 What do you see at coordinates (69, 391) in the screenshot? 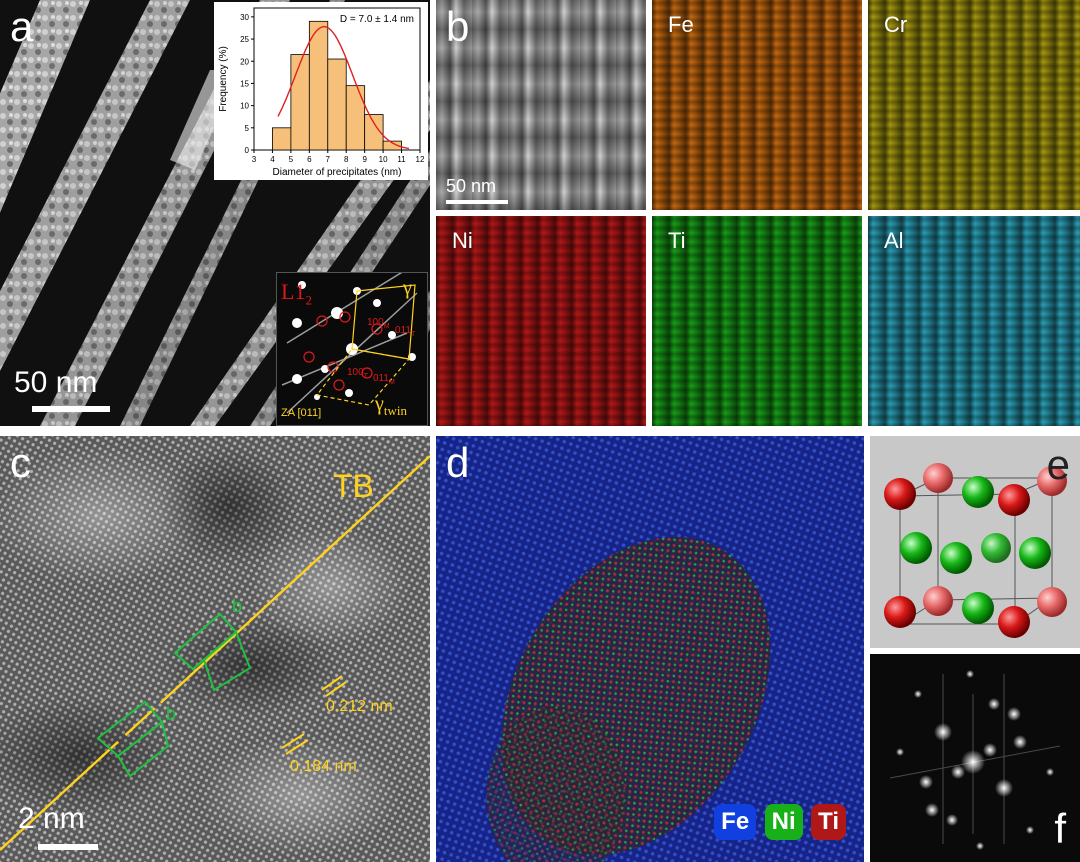
I see `panel-a-scale-bar: 50 nm` at bounding box center [69, 391].